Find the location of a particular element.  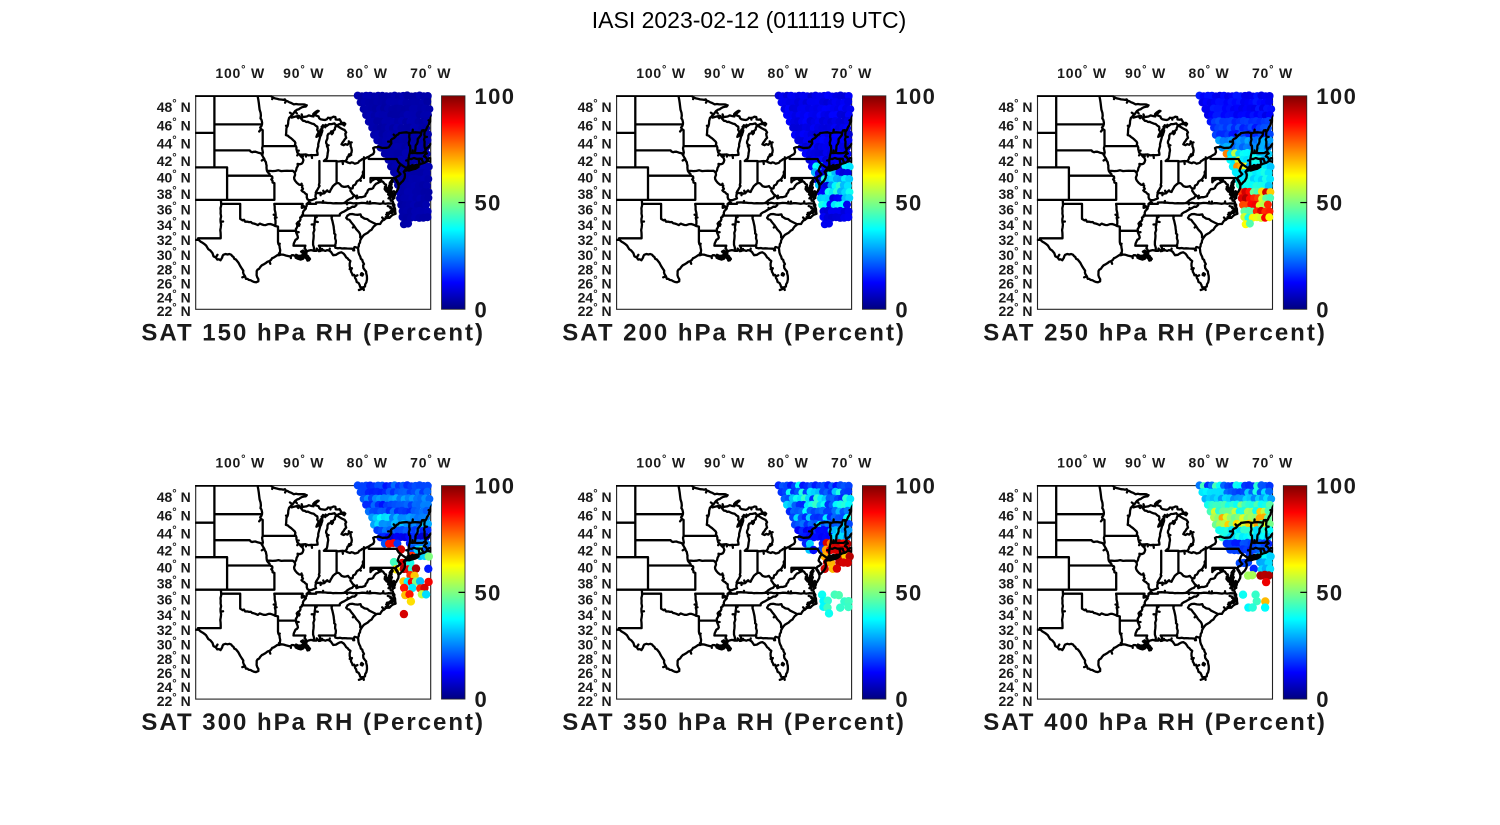

svg-text: IASI 2023-02-12 (011119 UTC) is located at coordinates (749, 20).